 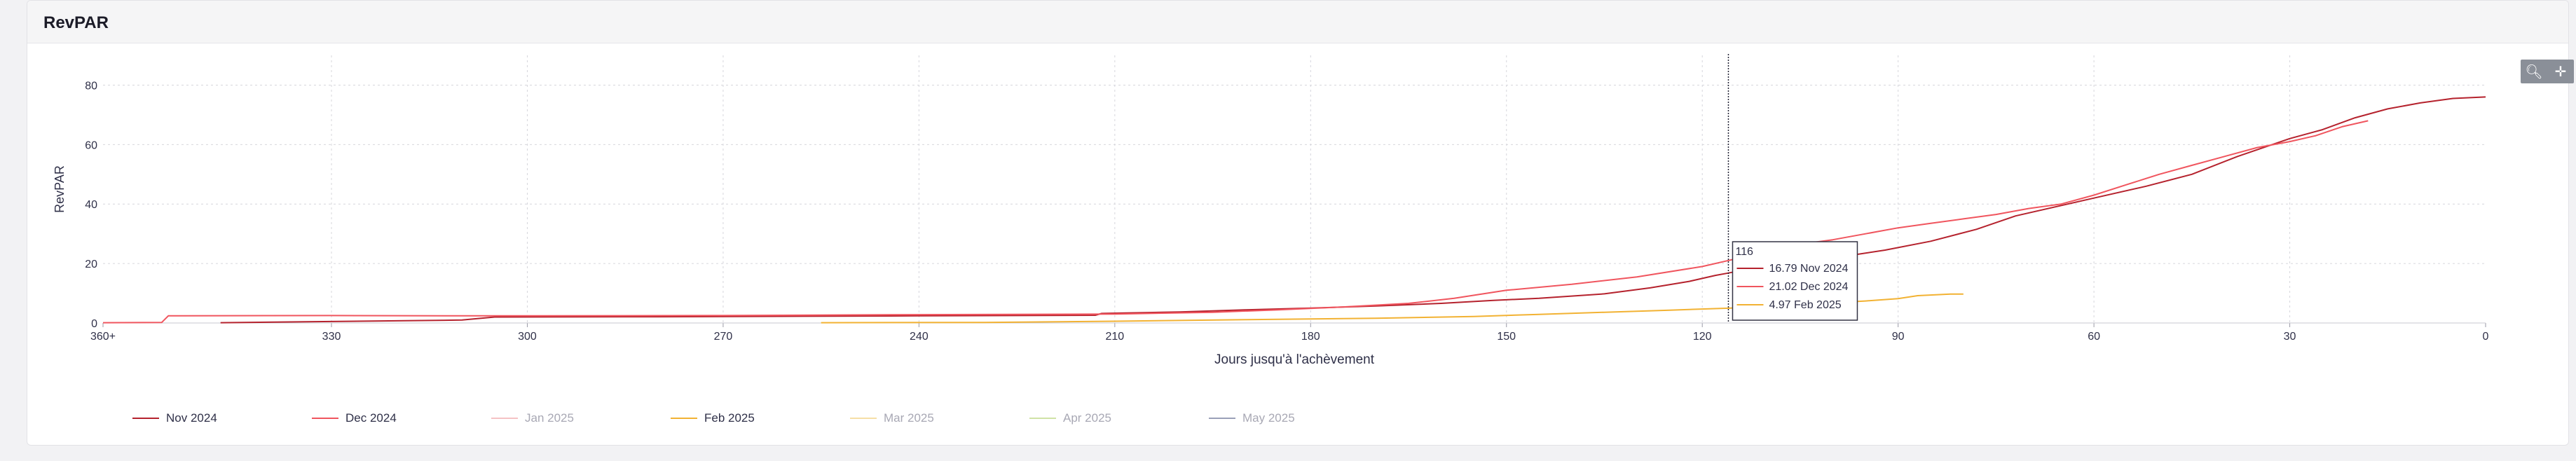 I want to click on legend-item-jan-2025: Jan 2025, so click(x=532, y=418).